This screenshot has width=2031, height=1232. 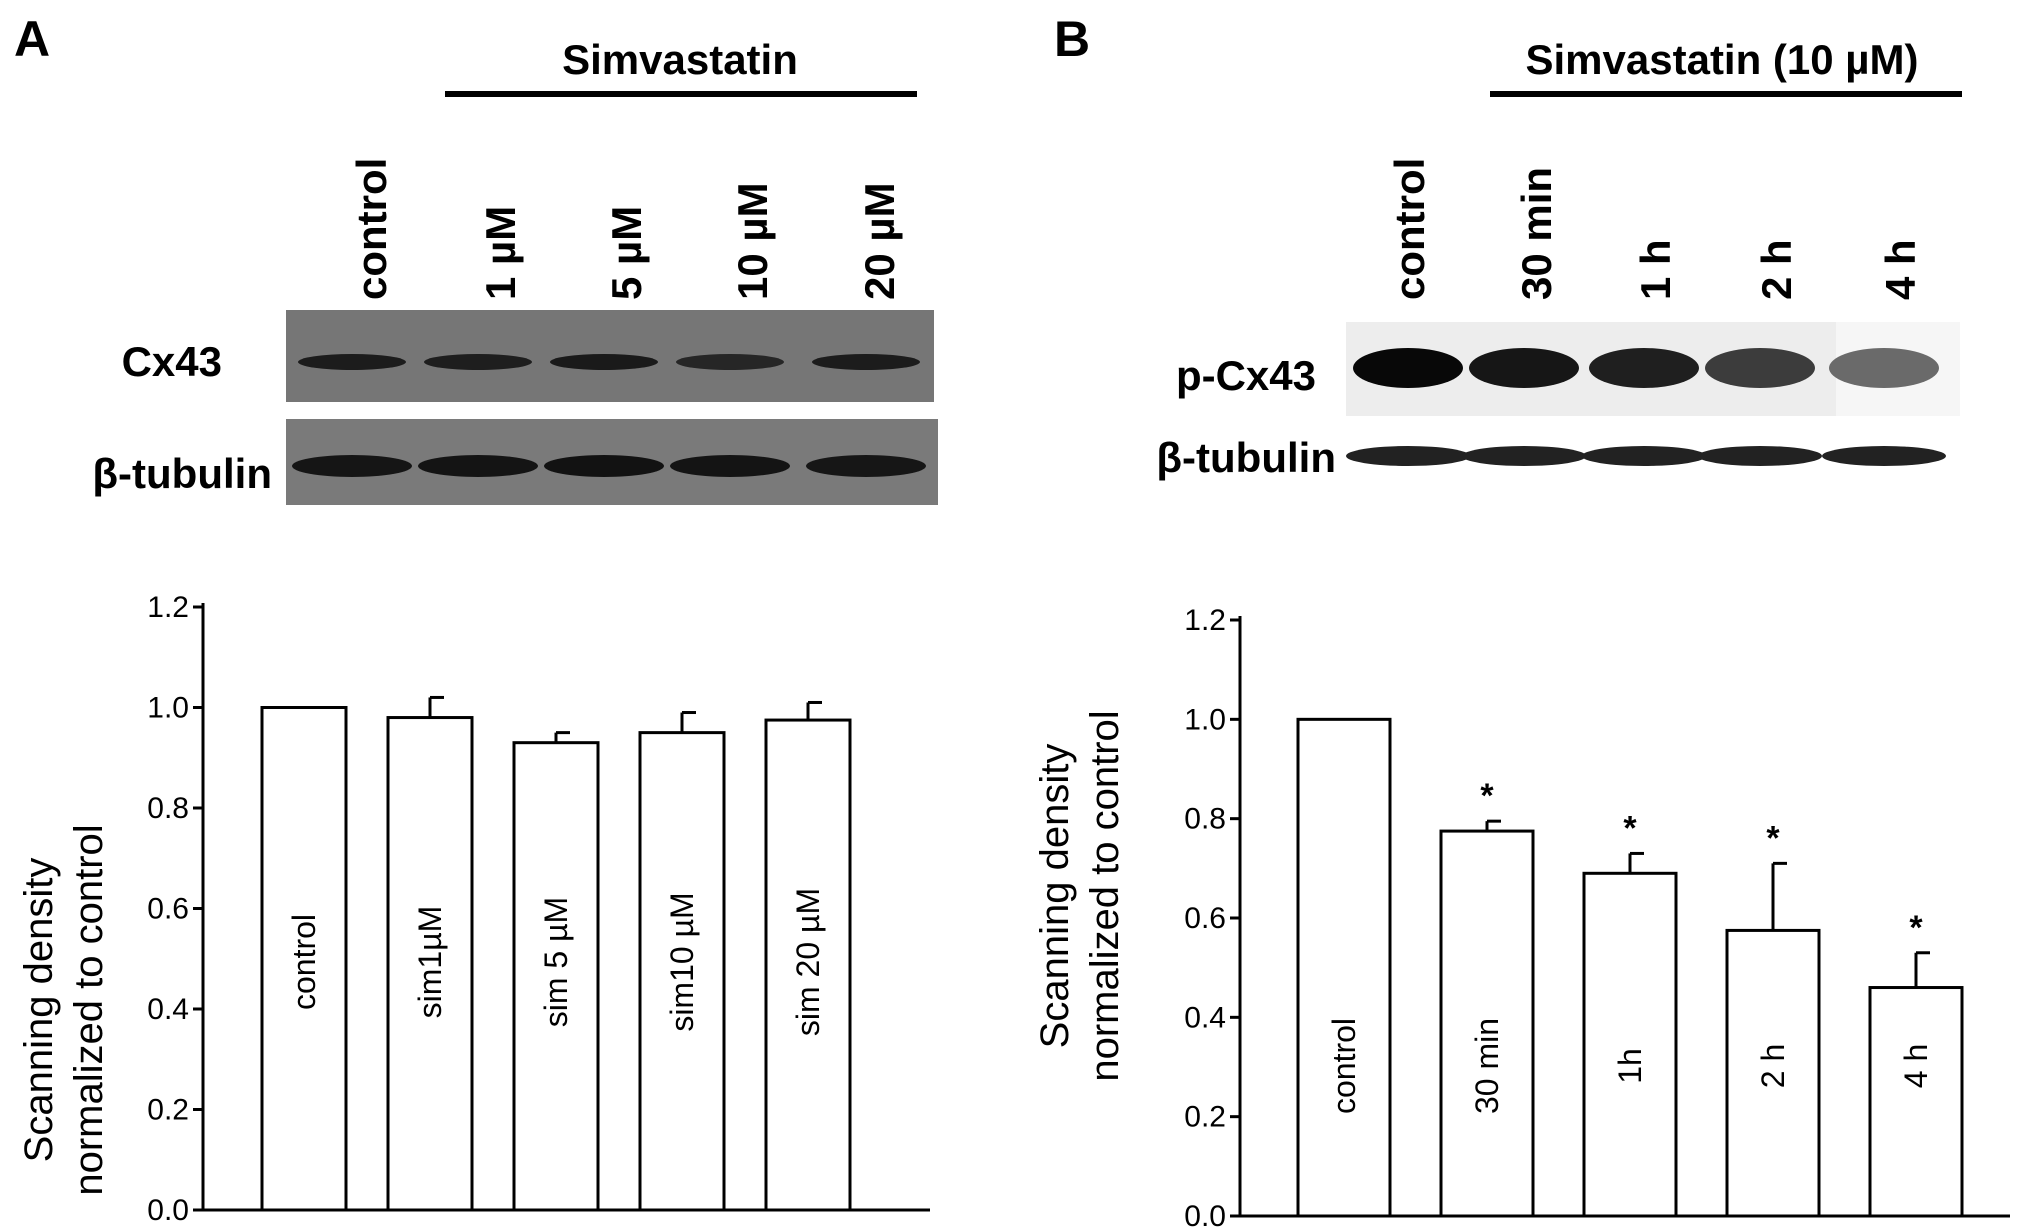 I want to click on bar-label: 2 h, so click(x=1773, y=1066).